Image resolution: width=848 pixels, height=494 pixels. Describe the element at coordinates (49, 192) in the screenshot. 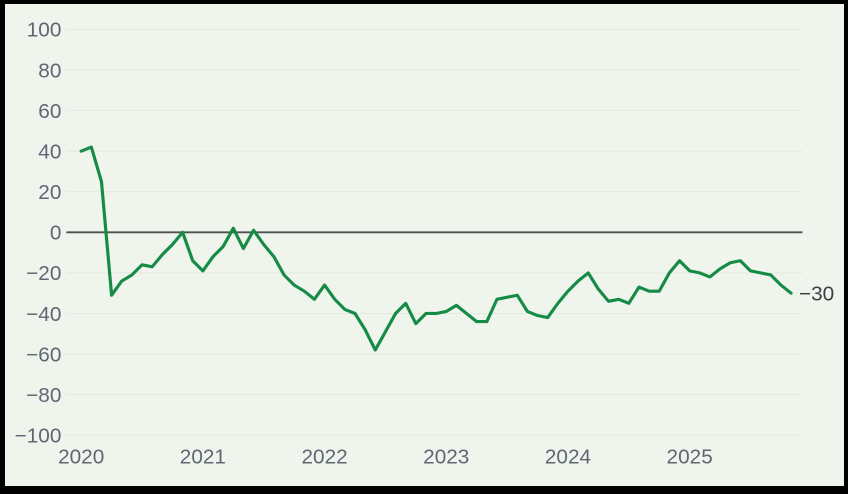

I see `y-tick-label: 20` at that location.